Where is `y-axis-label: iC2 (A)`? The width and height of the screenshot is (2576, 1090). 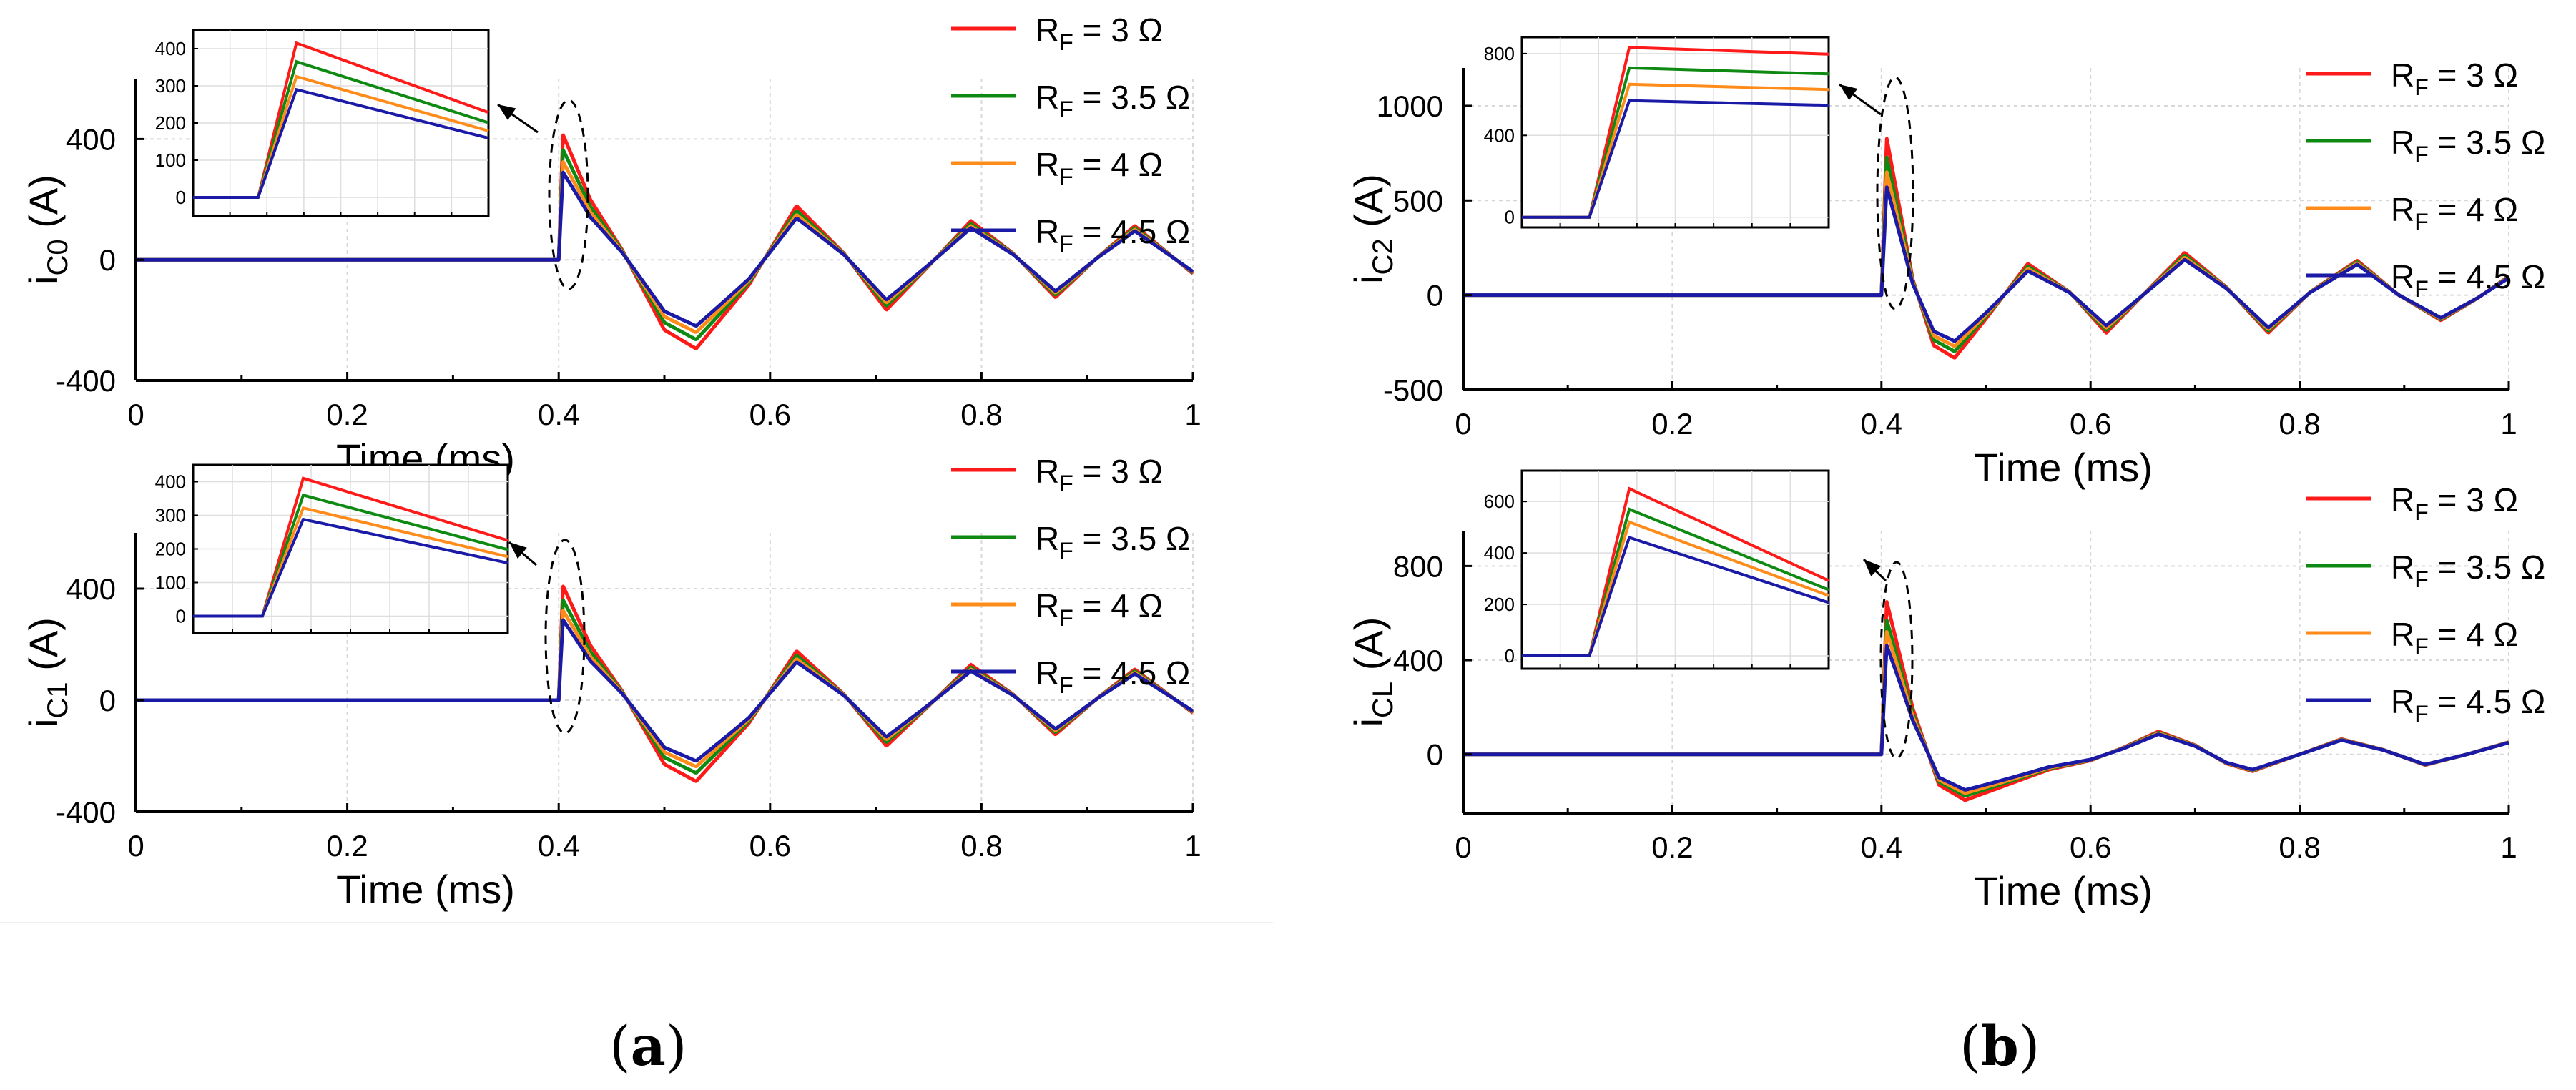 y-axis-label: iC2 (A) is located at coordinates (1372, 229).